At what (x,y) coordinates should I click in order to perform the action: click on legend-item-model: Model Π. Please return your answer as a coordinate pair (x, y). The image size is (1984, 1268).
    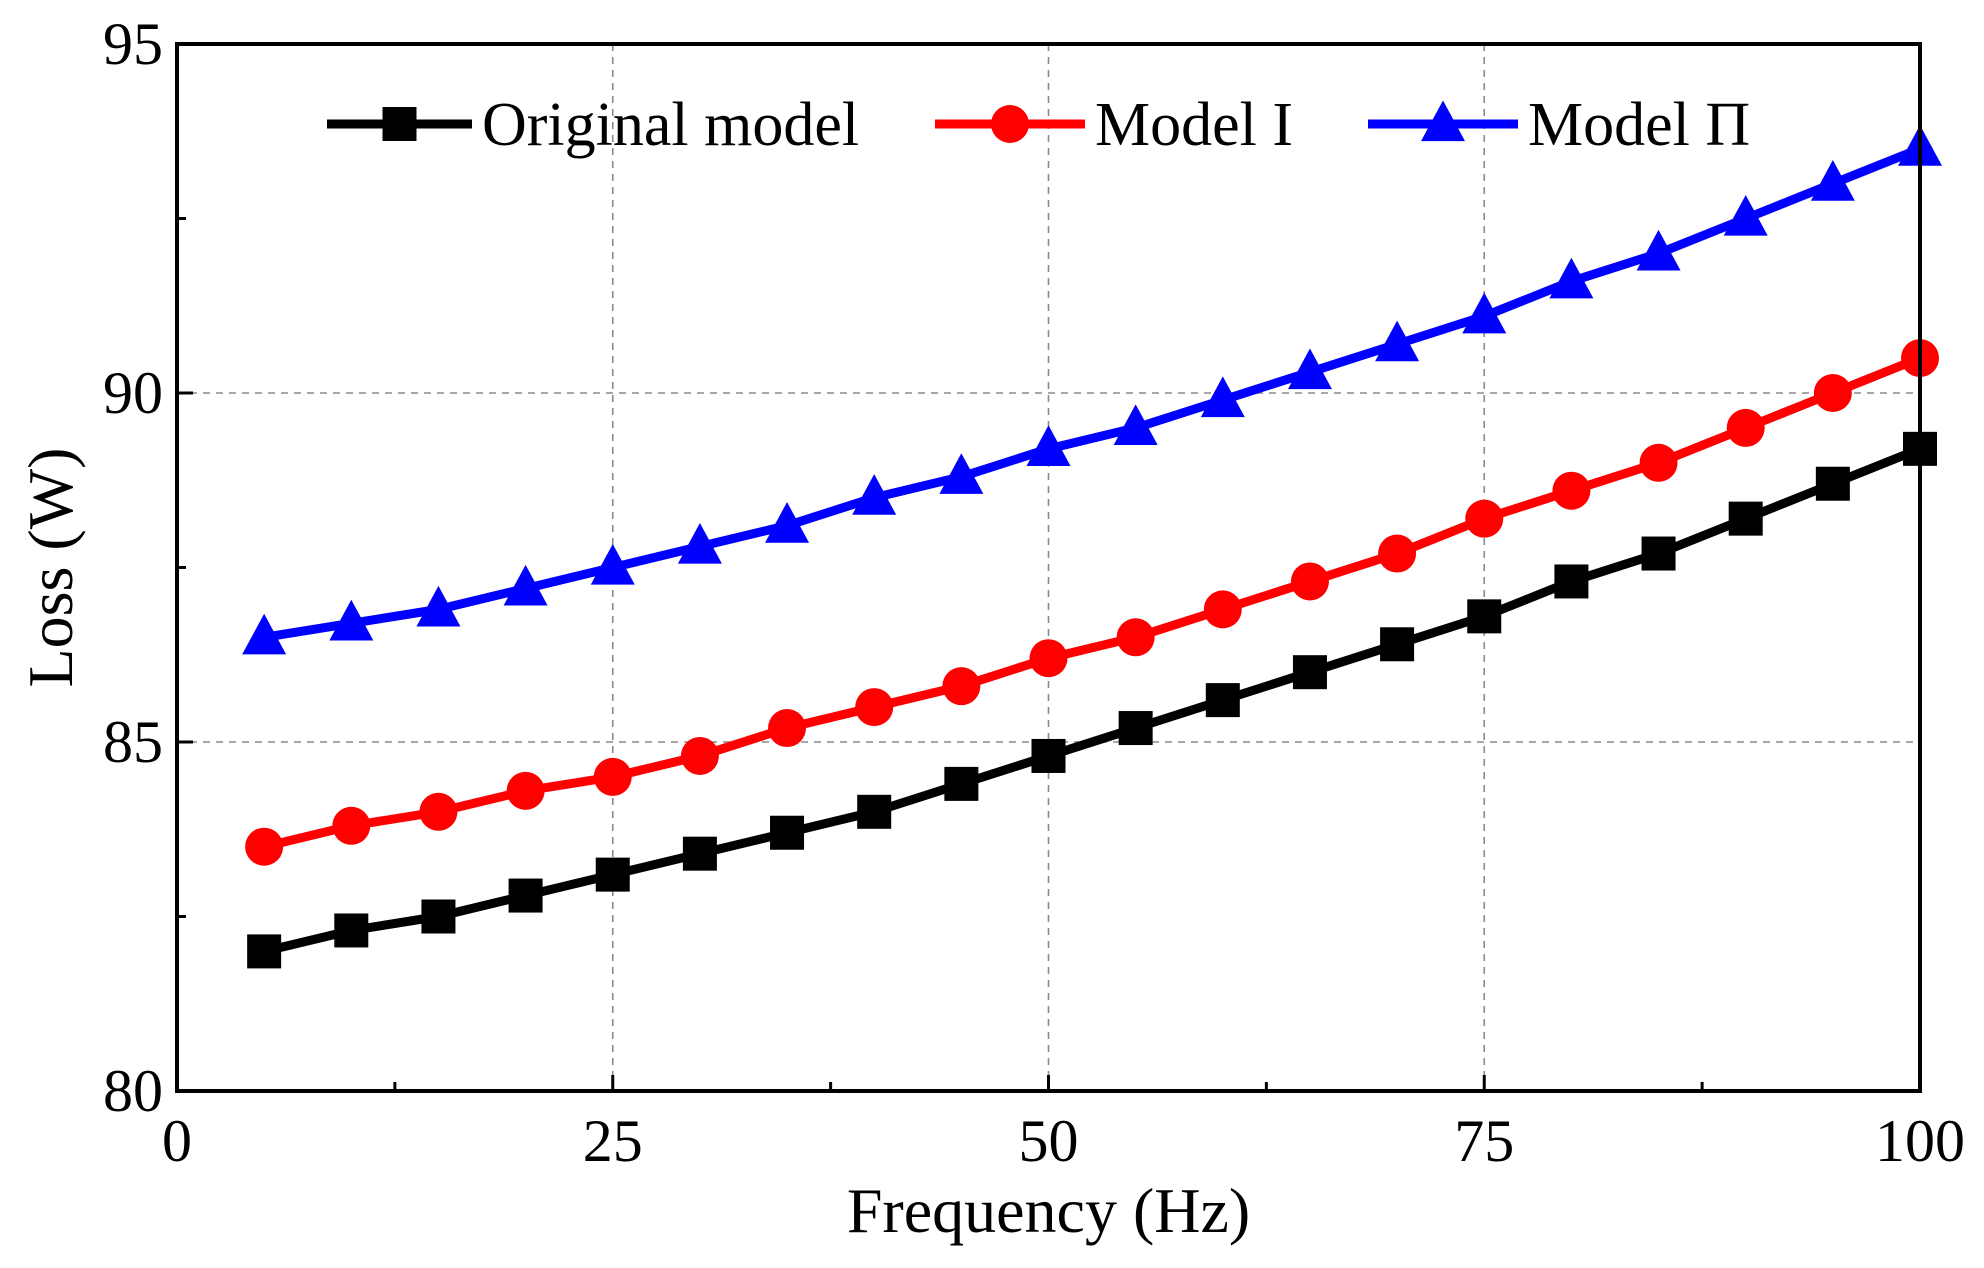
    Looking at the image, I should click on (1559, 125).